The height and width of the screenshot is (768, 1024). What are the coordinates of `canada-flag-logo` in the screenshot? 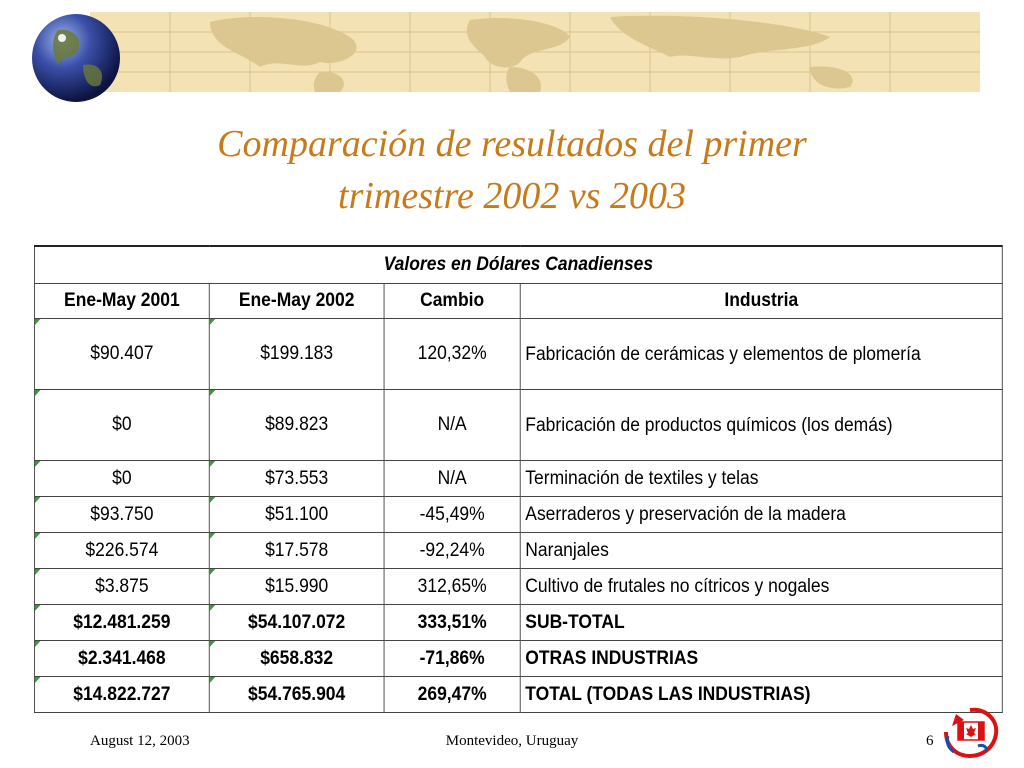 It's located at (970, 732).